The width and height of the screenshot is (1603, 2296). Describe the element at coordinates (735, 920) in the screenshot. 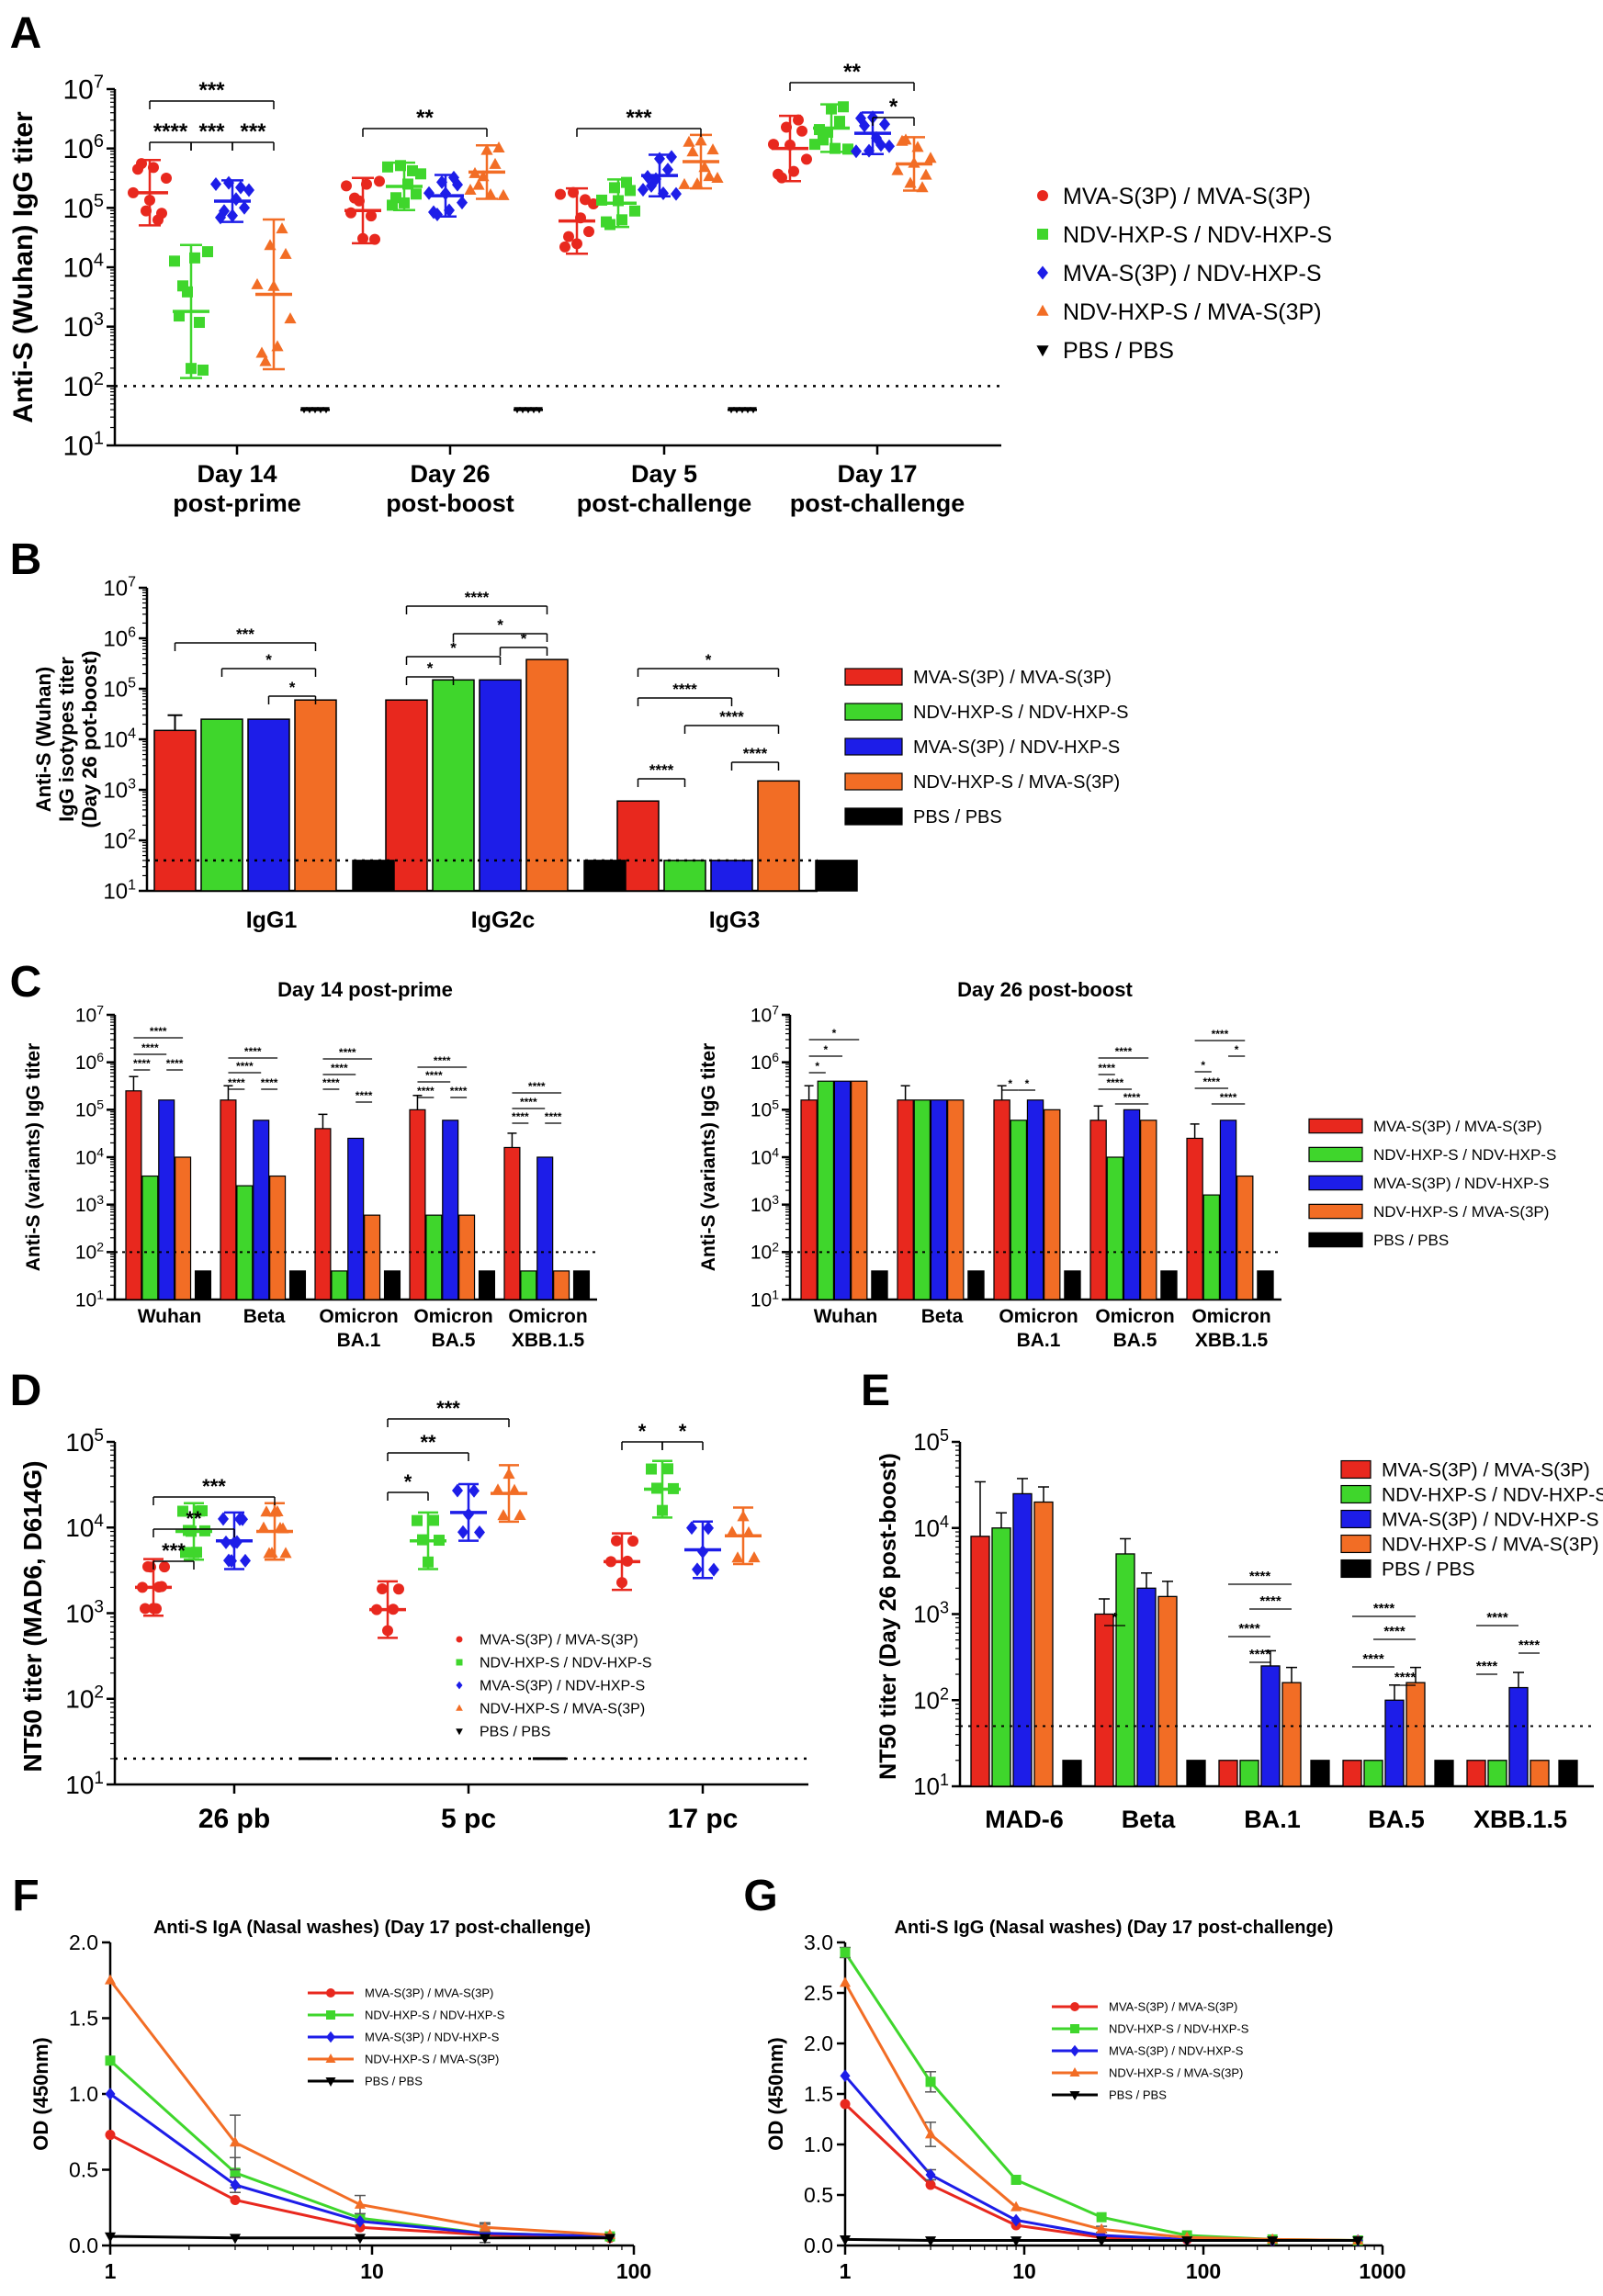

I see `x-tick-label: IgG3` at that location.